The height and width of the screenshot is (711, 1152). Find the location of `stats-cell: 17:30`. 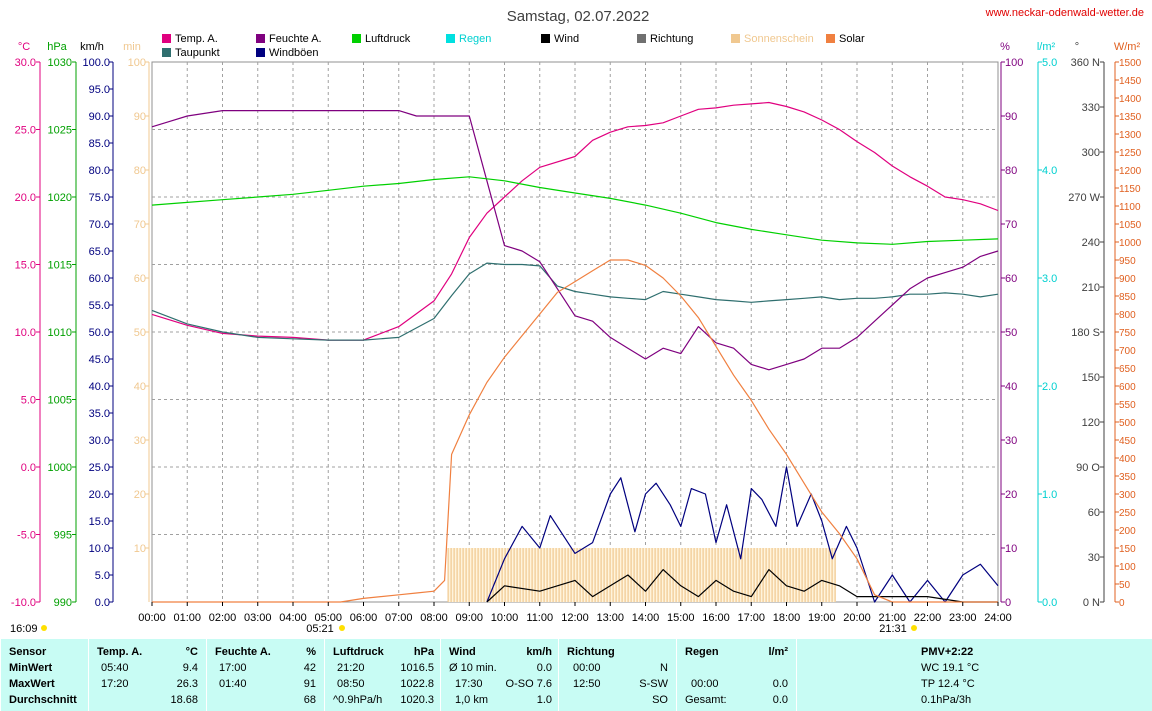

stats-cell: 17:30 is located at coordinates (469, 684).